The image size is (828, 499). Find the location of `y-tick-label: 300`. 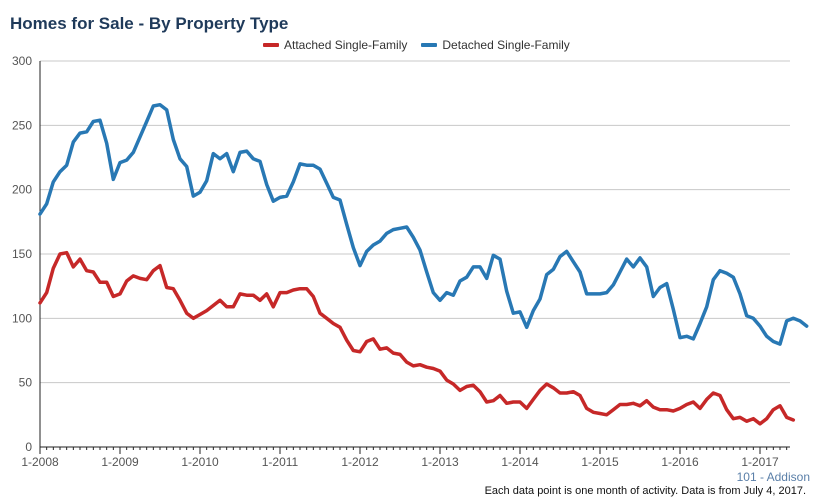

y-tick-label: 300 is located at coordinates (22, 61).